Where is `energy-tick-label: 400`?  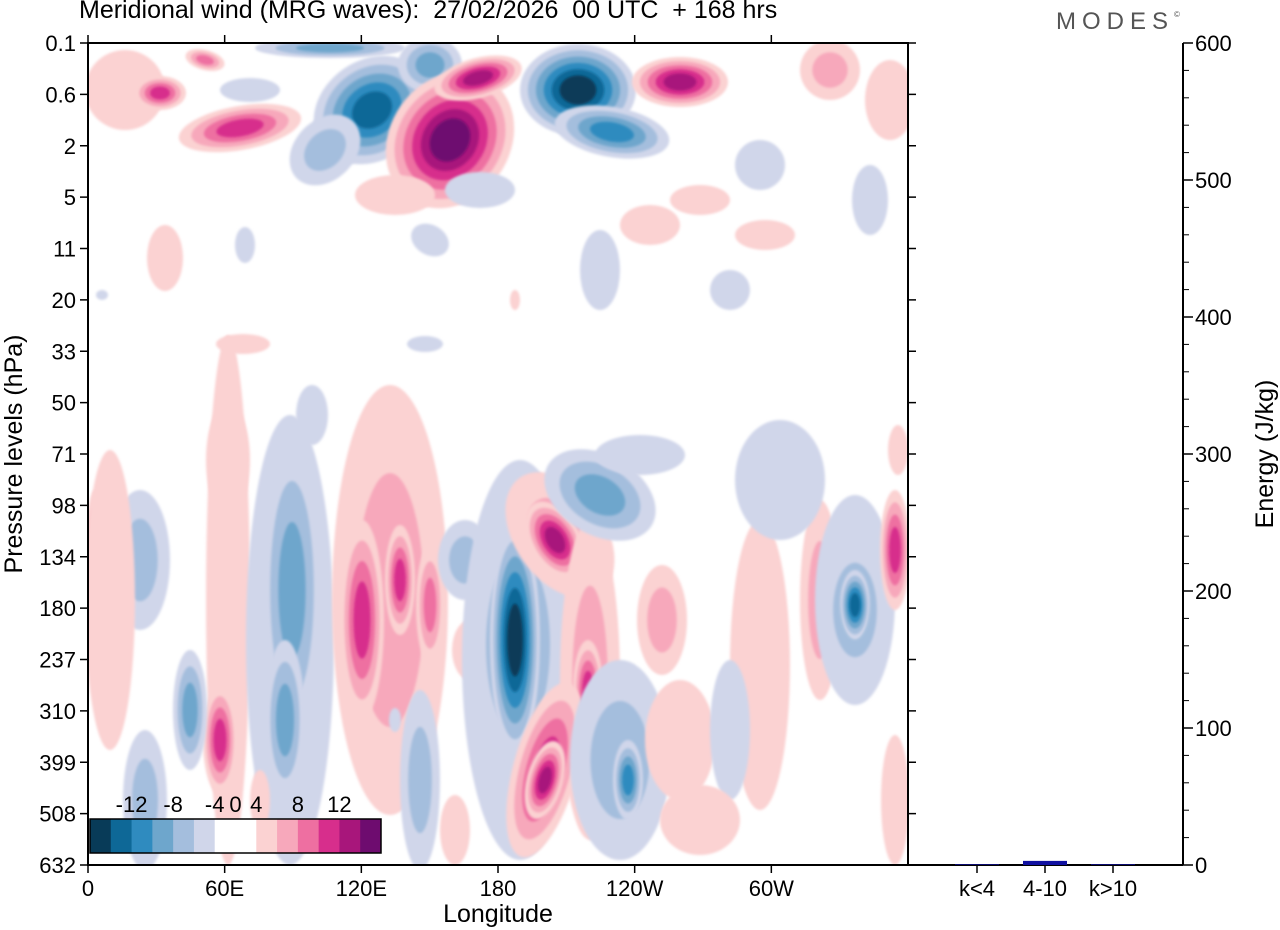
energy-tick-label: 400 is located at coordinates (1213, 317).